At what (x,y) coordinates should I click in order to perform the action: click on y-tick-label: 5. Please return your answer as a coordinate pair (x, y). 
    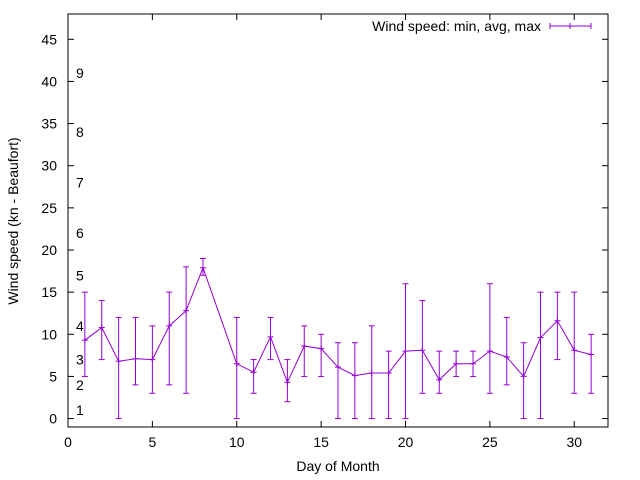
    Looking at the image, I should click on (53, 376).